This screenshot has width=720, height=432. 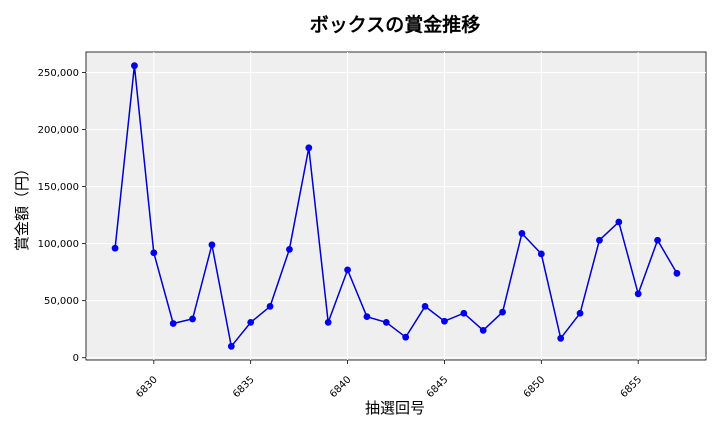 I want to click on y-tick-label: 50,000, so click(x=61, y=301).